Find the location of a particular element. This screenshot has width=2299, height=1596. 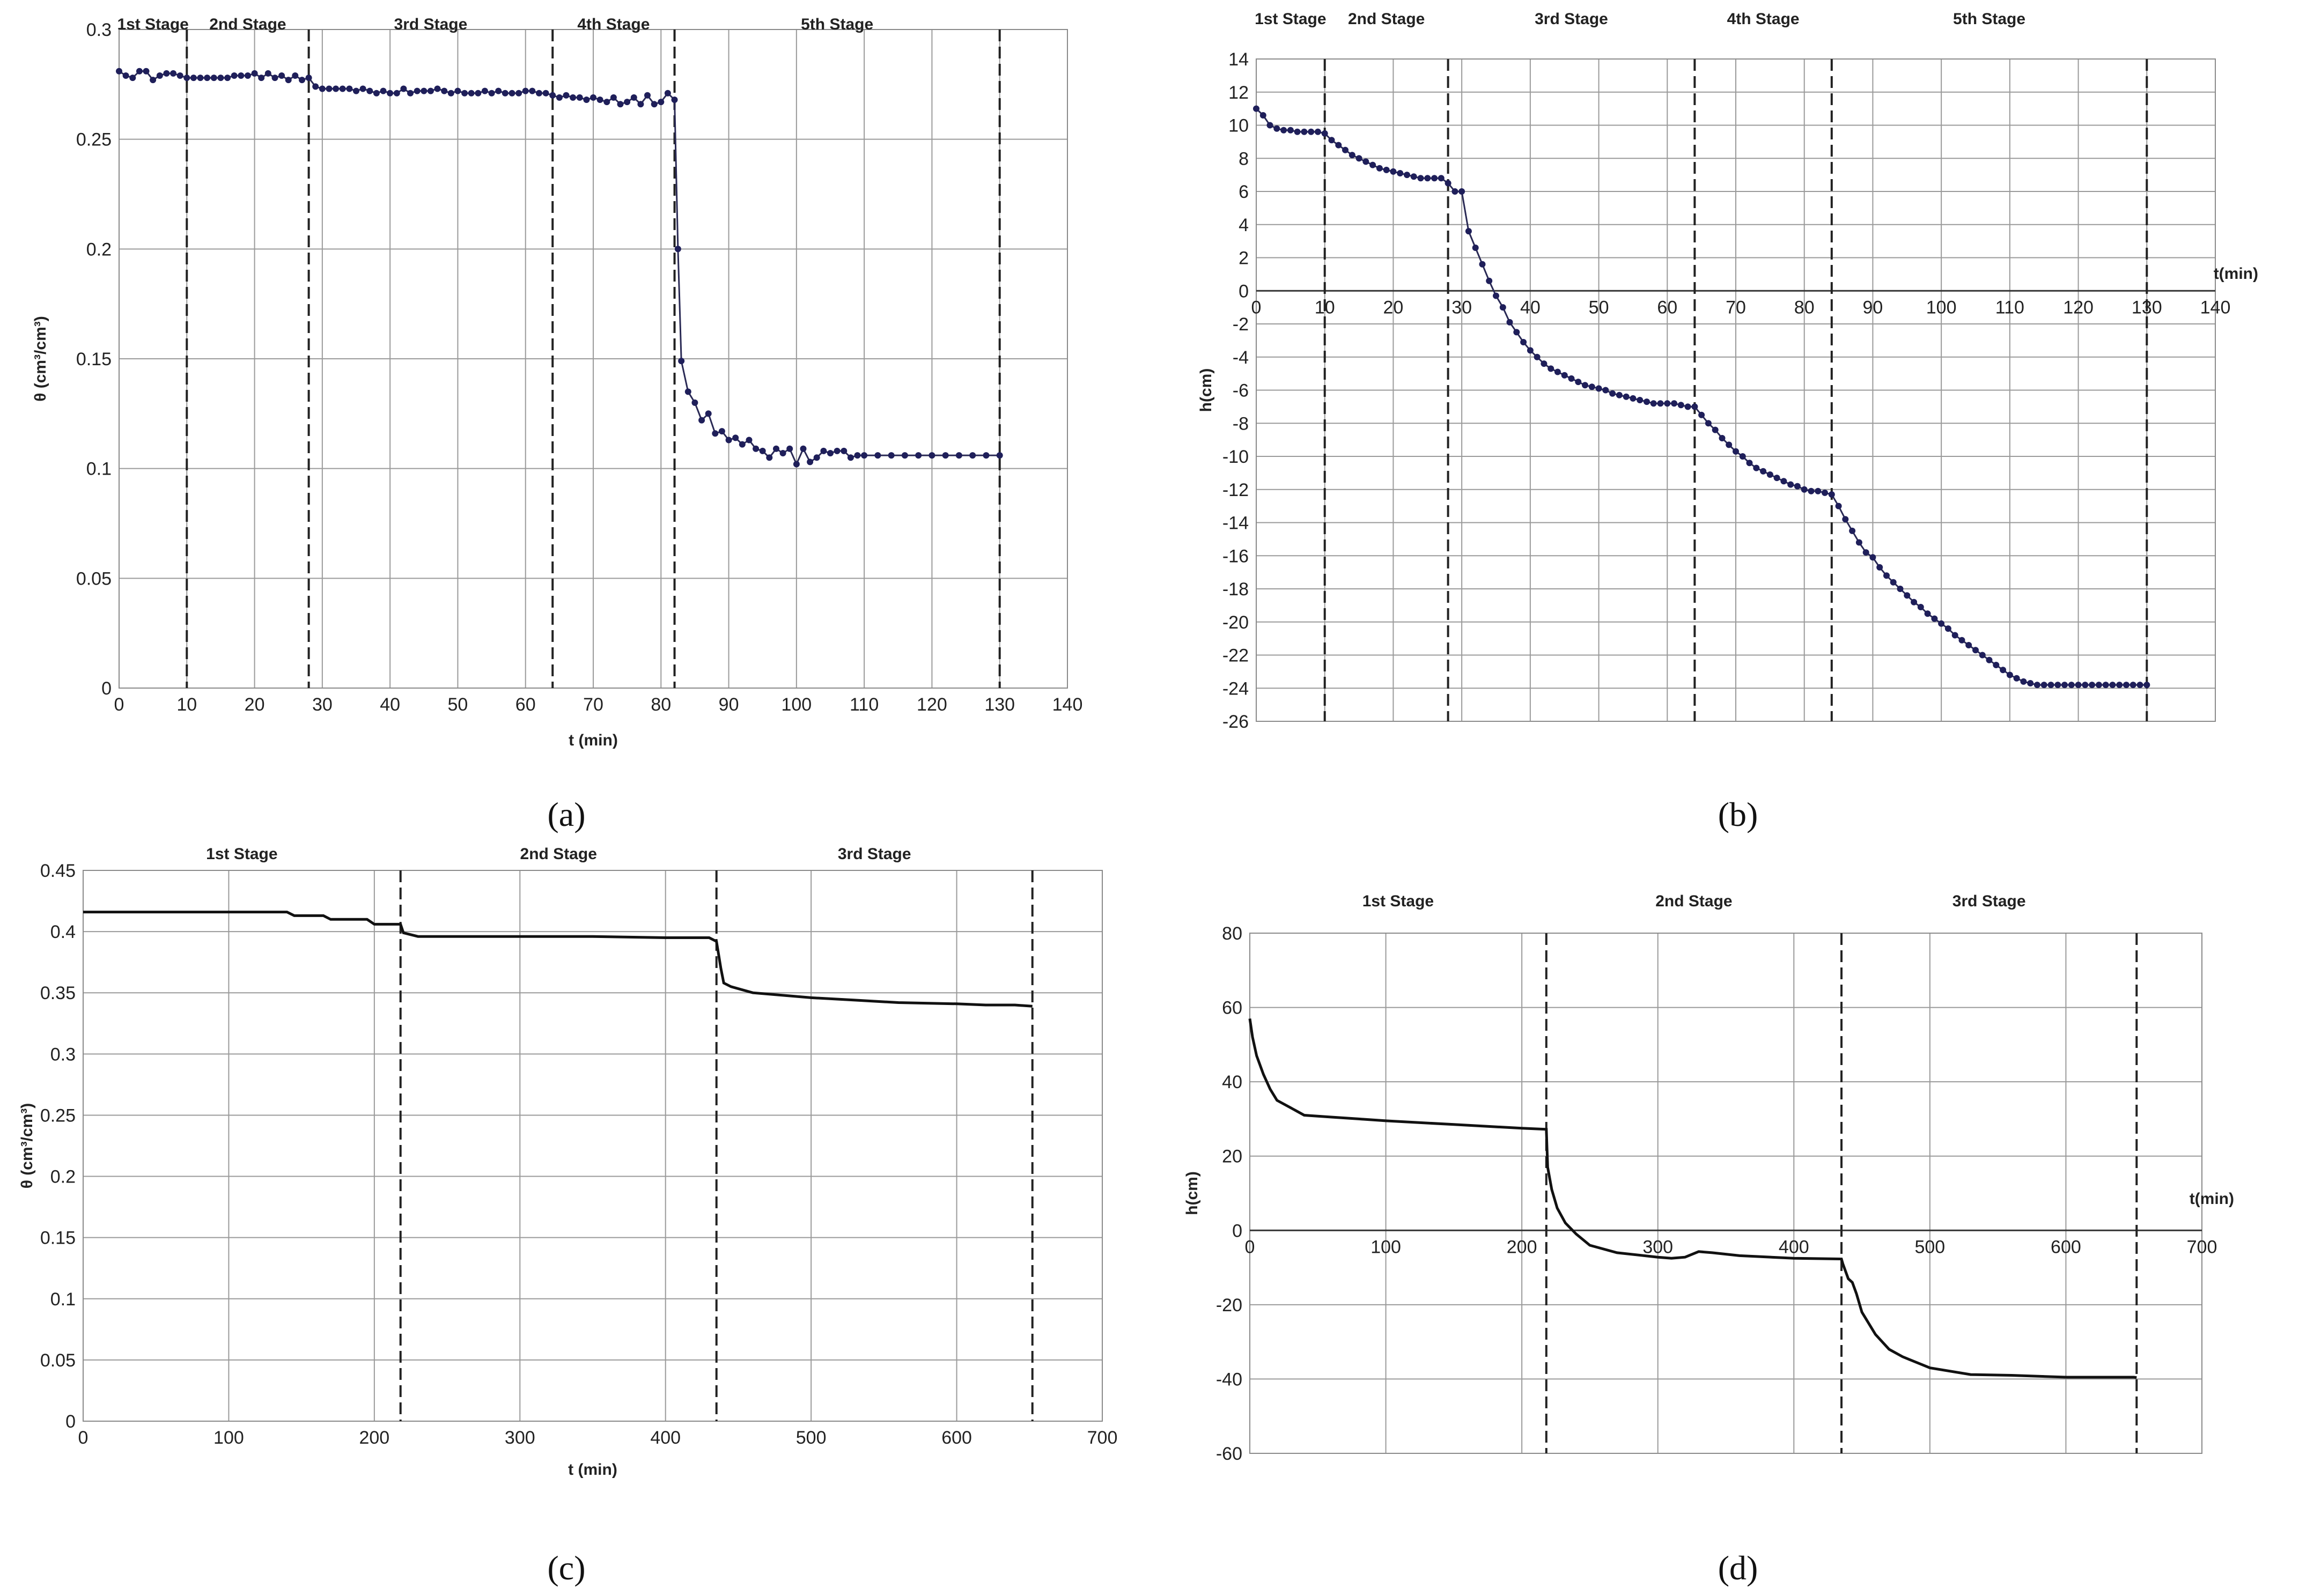

y-tick-label: 0.2 is located at coordinates (99, 249).